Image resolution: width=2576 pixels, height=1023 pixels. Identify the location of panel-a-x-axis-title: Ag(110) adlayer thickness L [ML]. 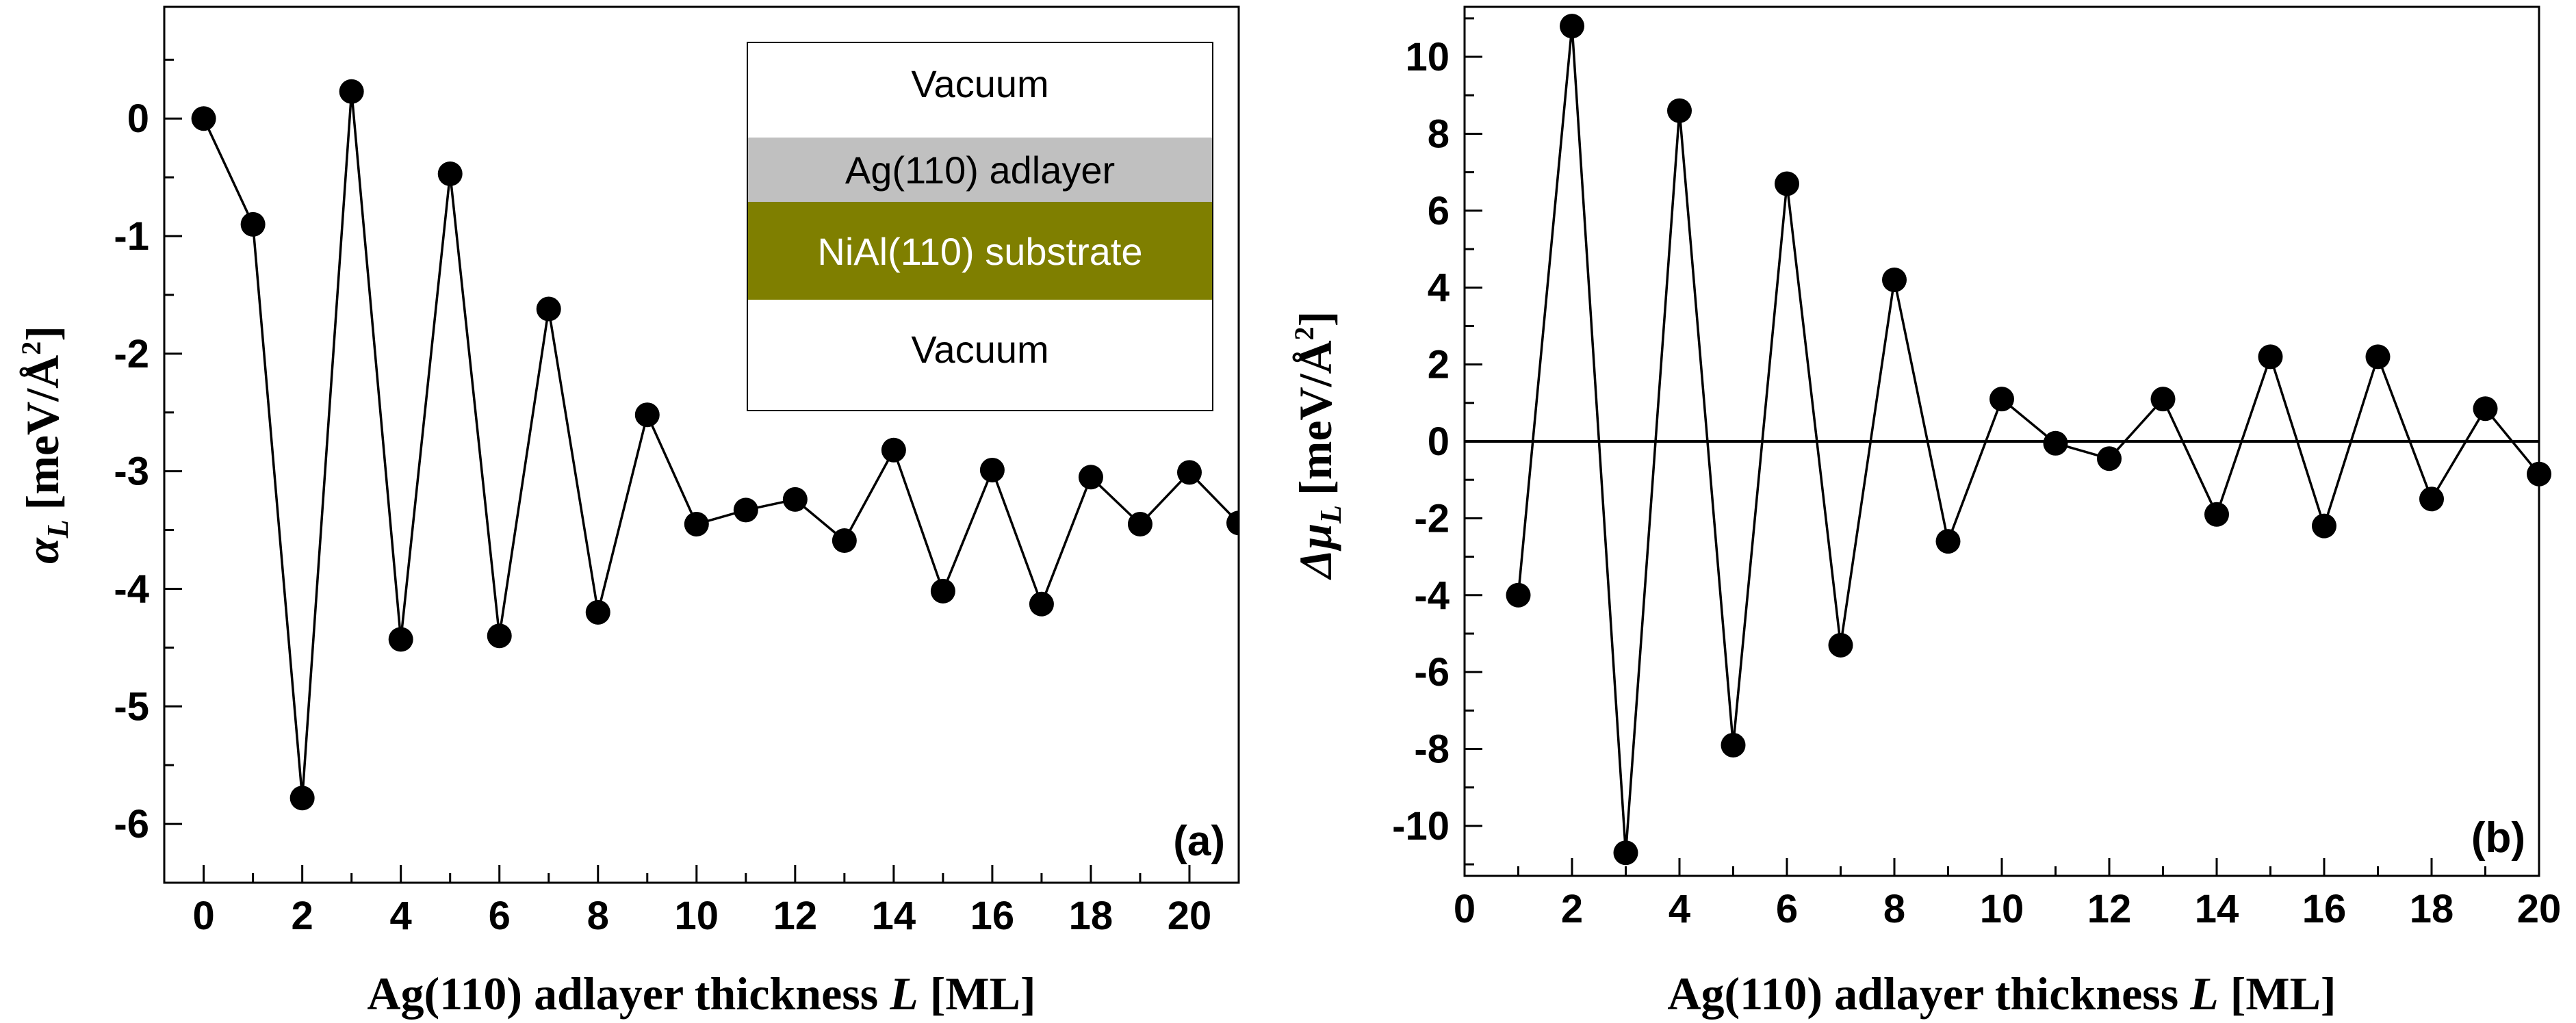
(701, 994).